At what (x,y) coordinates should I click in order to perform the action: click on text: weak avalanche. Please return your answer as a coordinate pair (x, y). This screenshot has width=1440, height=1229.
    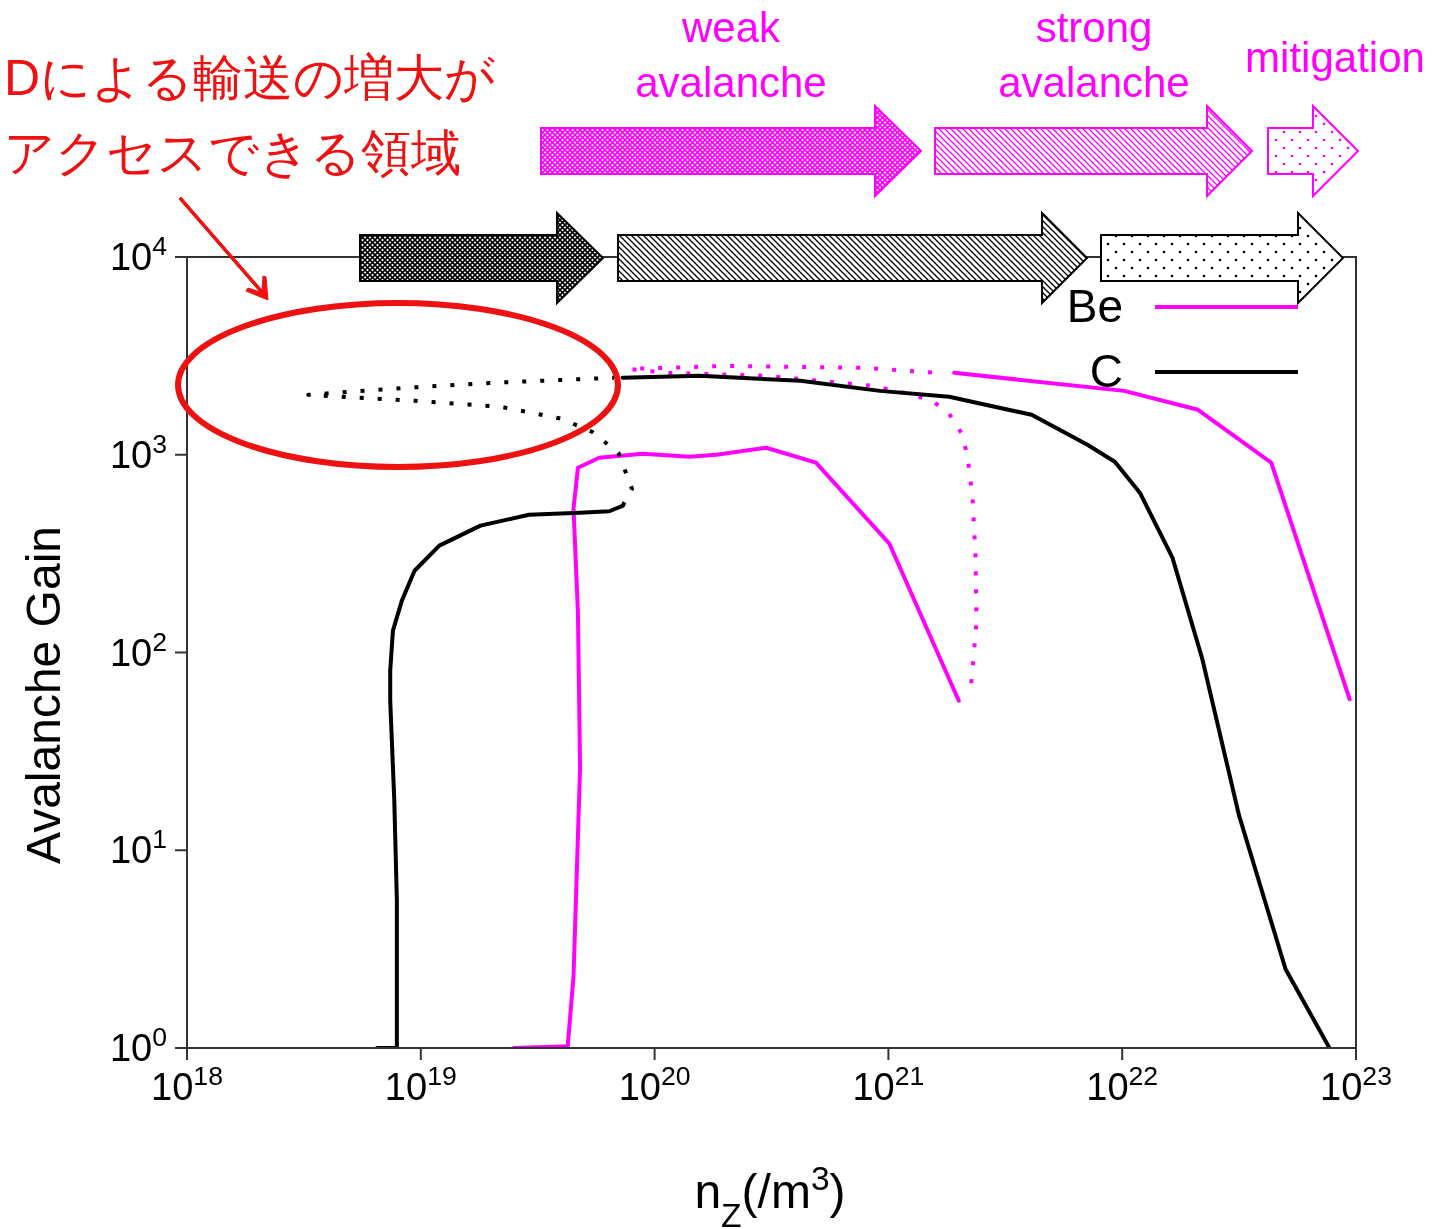
    Looking at the image, I should click on (731, 55).